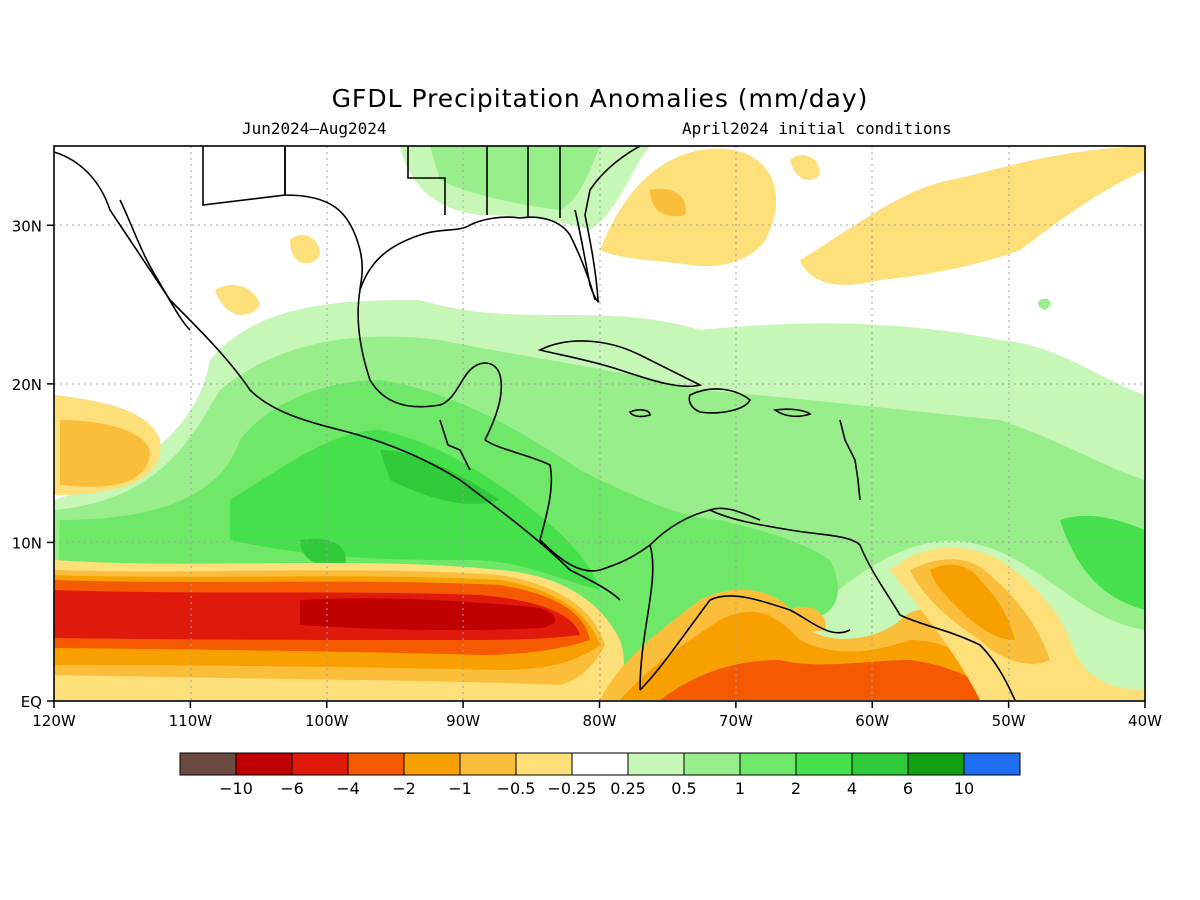  What do you see at coordinates (191, 721) in the screenshot?
I see `lon-tick-label: 110W` at bounding box center [191, 721].